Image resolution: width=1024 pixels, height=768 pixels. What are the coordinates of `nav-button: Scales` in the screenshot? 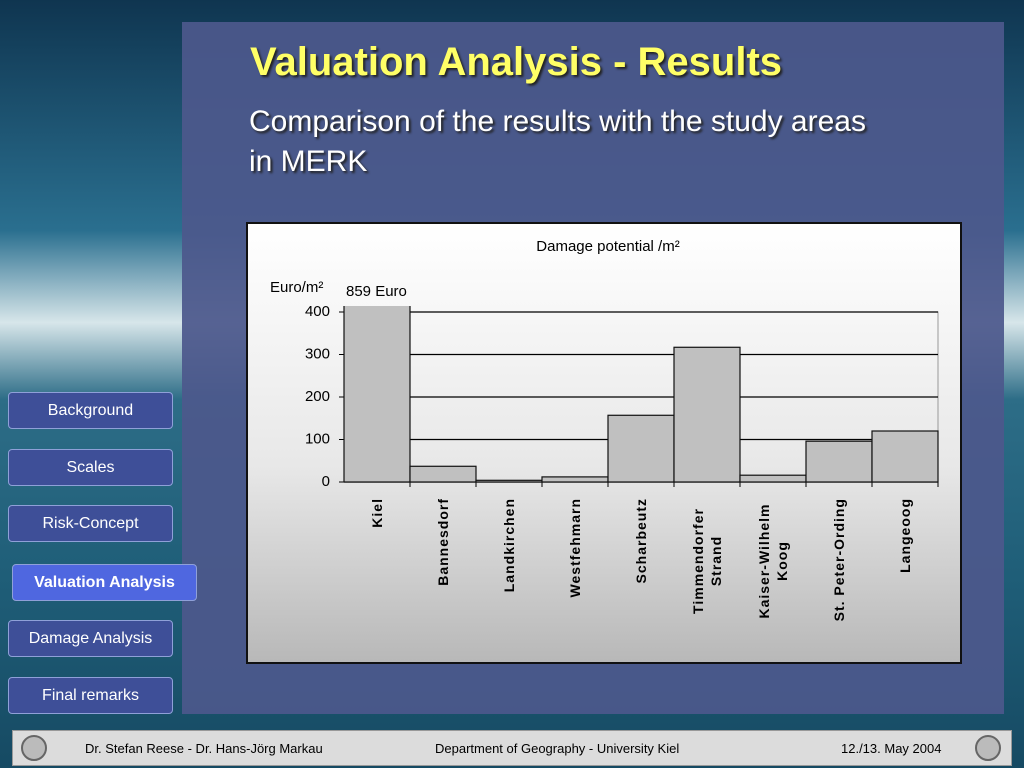 It's located at (90, 467).